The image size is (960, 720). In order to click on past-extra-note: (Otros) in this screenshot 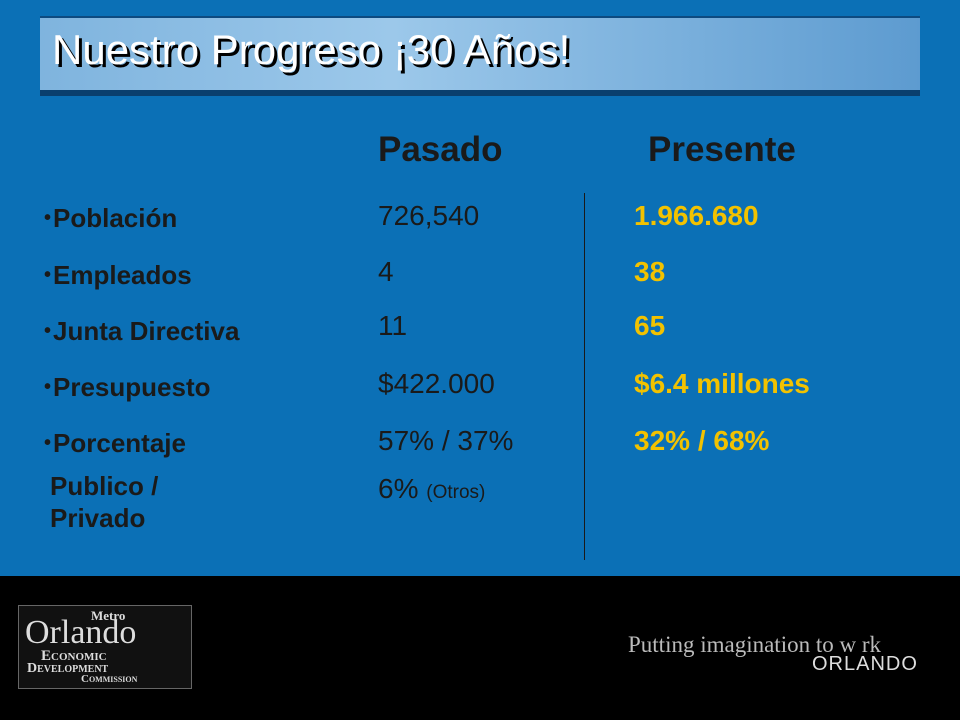, I will do `click(456, 492)`.